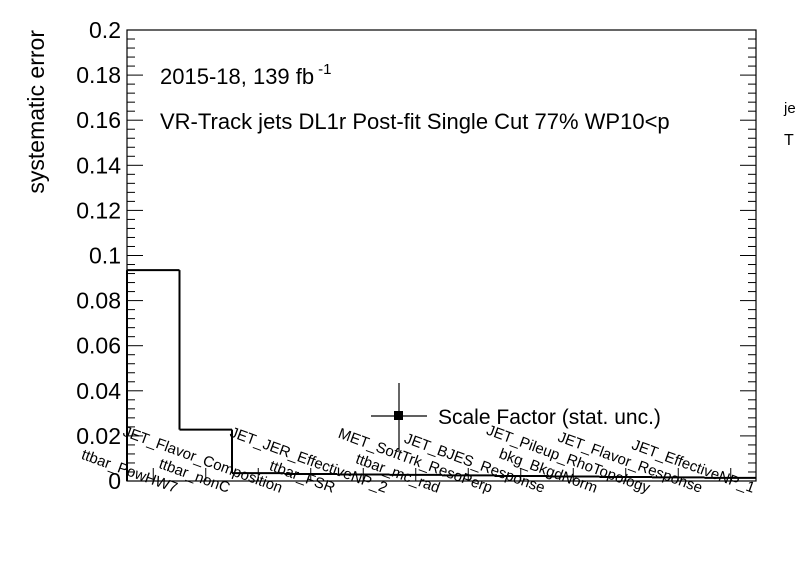 This screenshot has height=572, width=796. Describe the element at coordinates (98, 210) in the screenshot. I see `y-tick-label: 0.12` at that location.